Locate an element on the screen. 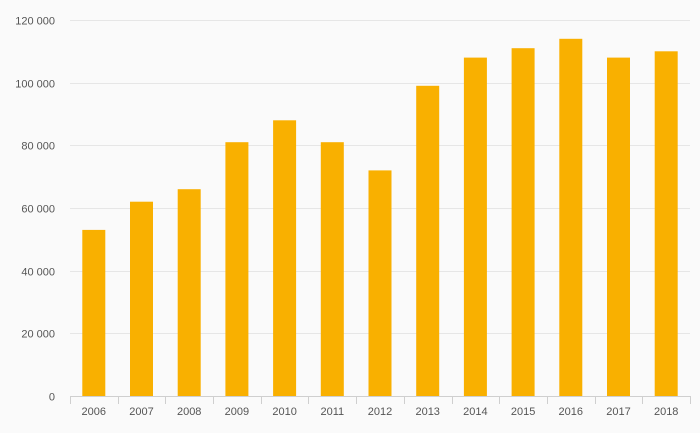  x-tick-label: 2017 is located at coordinates (618, 412).